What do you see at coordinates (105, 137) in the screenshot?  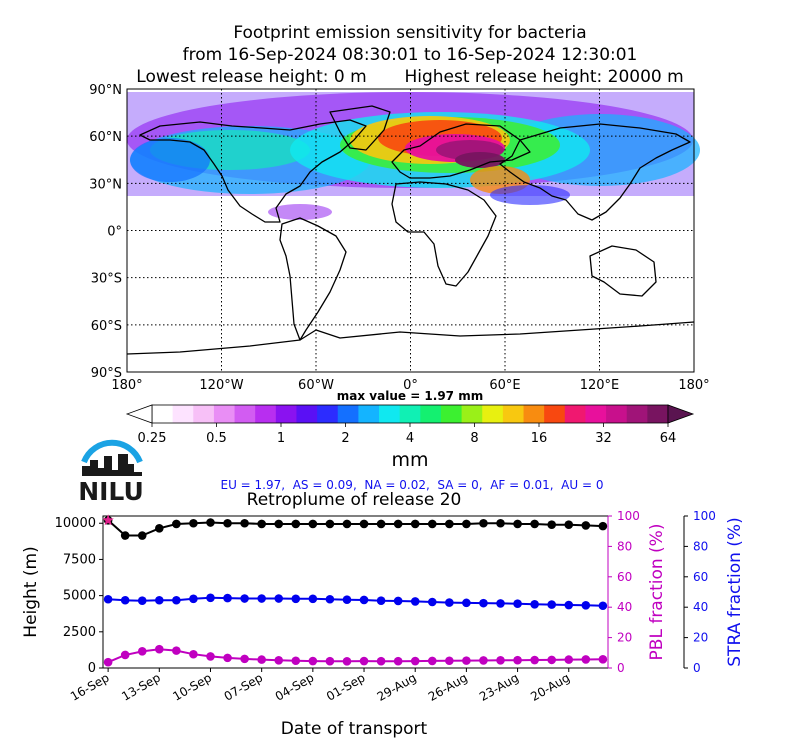 I see `lat-tick-label: 60°N` at bounding box center [105, 137].